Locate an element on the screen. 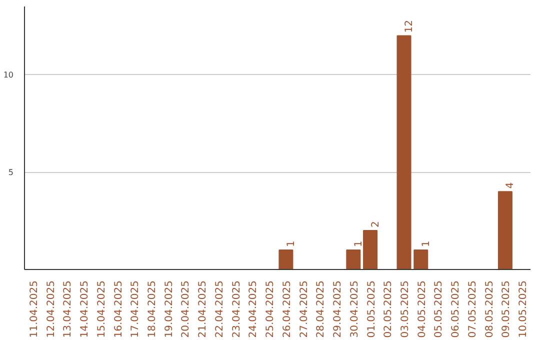 Image resolution: width=540 pixels, height=340 pixels. y-tick-label: 10 is located at coordinates (8, 75).